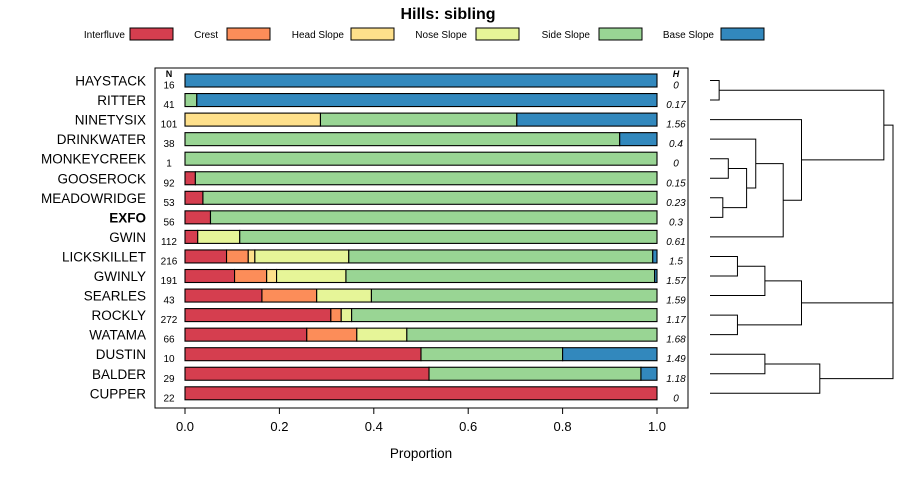 This screenshot has width=900, height=480. What do you see at coordinates (121, 354) in the screenshot?
I see `row-label-dustin: DUSTIN` at bounding box center [121, 354].